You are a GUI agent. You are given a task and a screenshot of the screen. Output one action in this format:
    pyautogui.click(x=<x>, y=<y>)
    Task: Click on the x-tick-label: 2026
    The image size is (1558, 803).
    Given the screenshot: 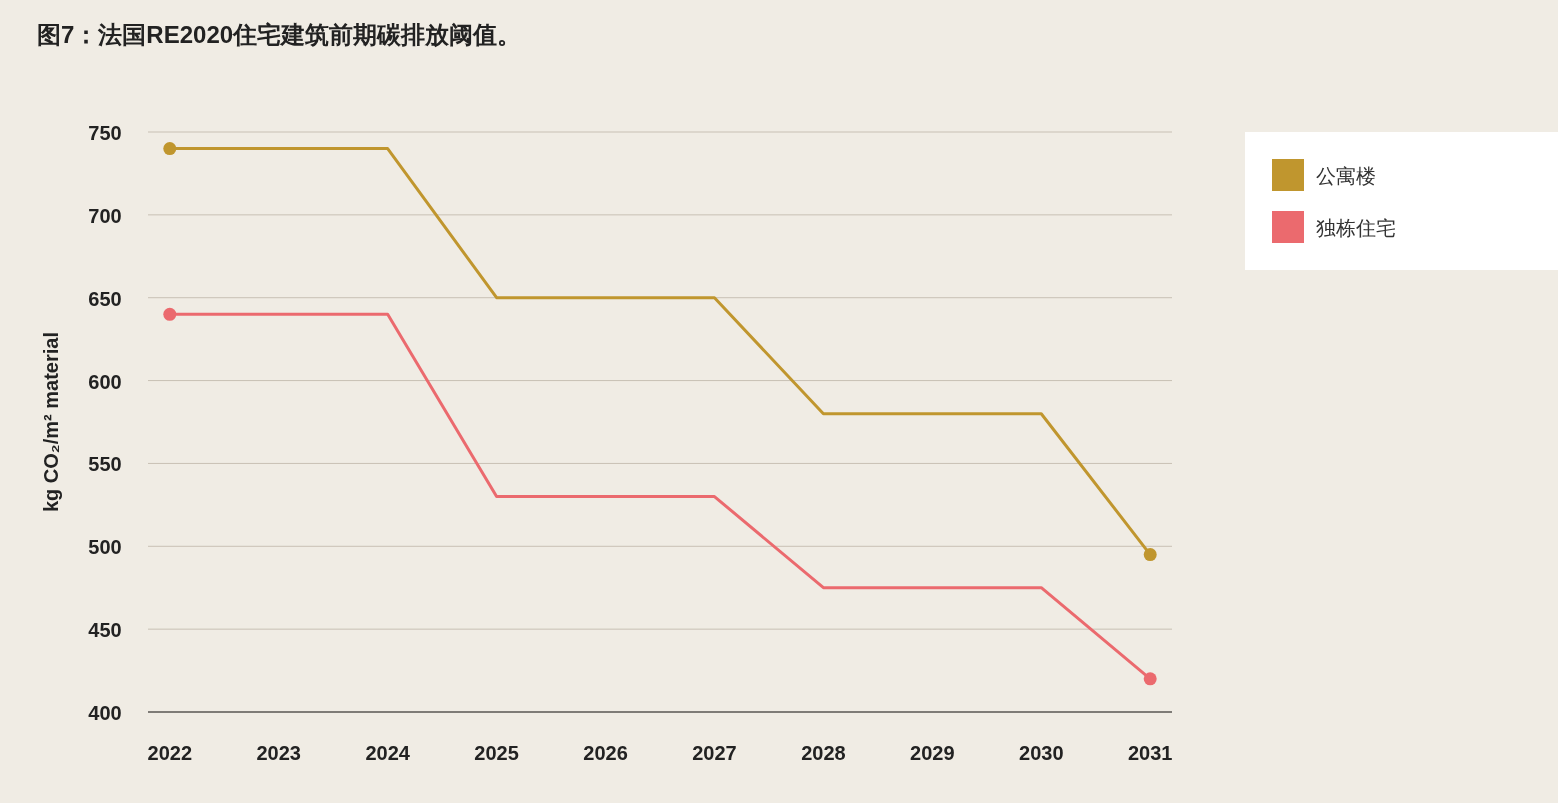 What is the action you would take?
    pyautogui.click(x=605, y=753)
    